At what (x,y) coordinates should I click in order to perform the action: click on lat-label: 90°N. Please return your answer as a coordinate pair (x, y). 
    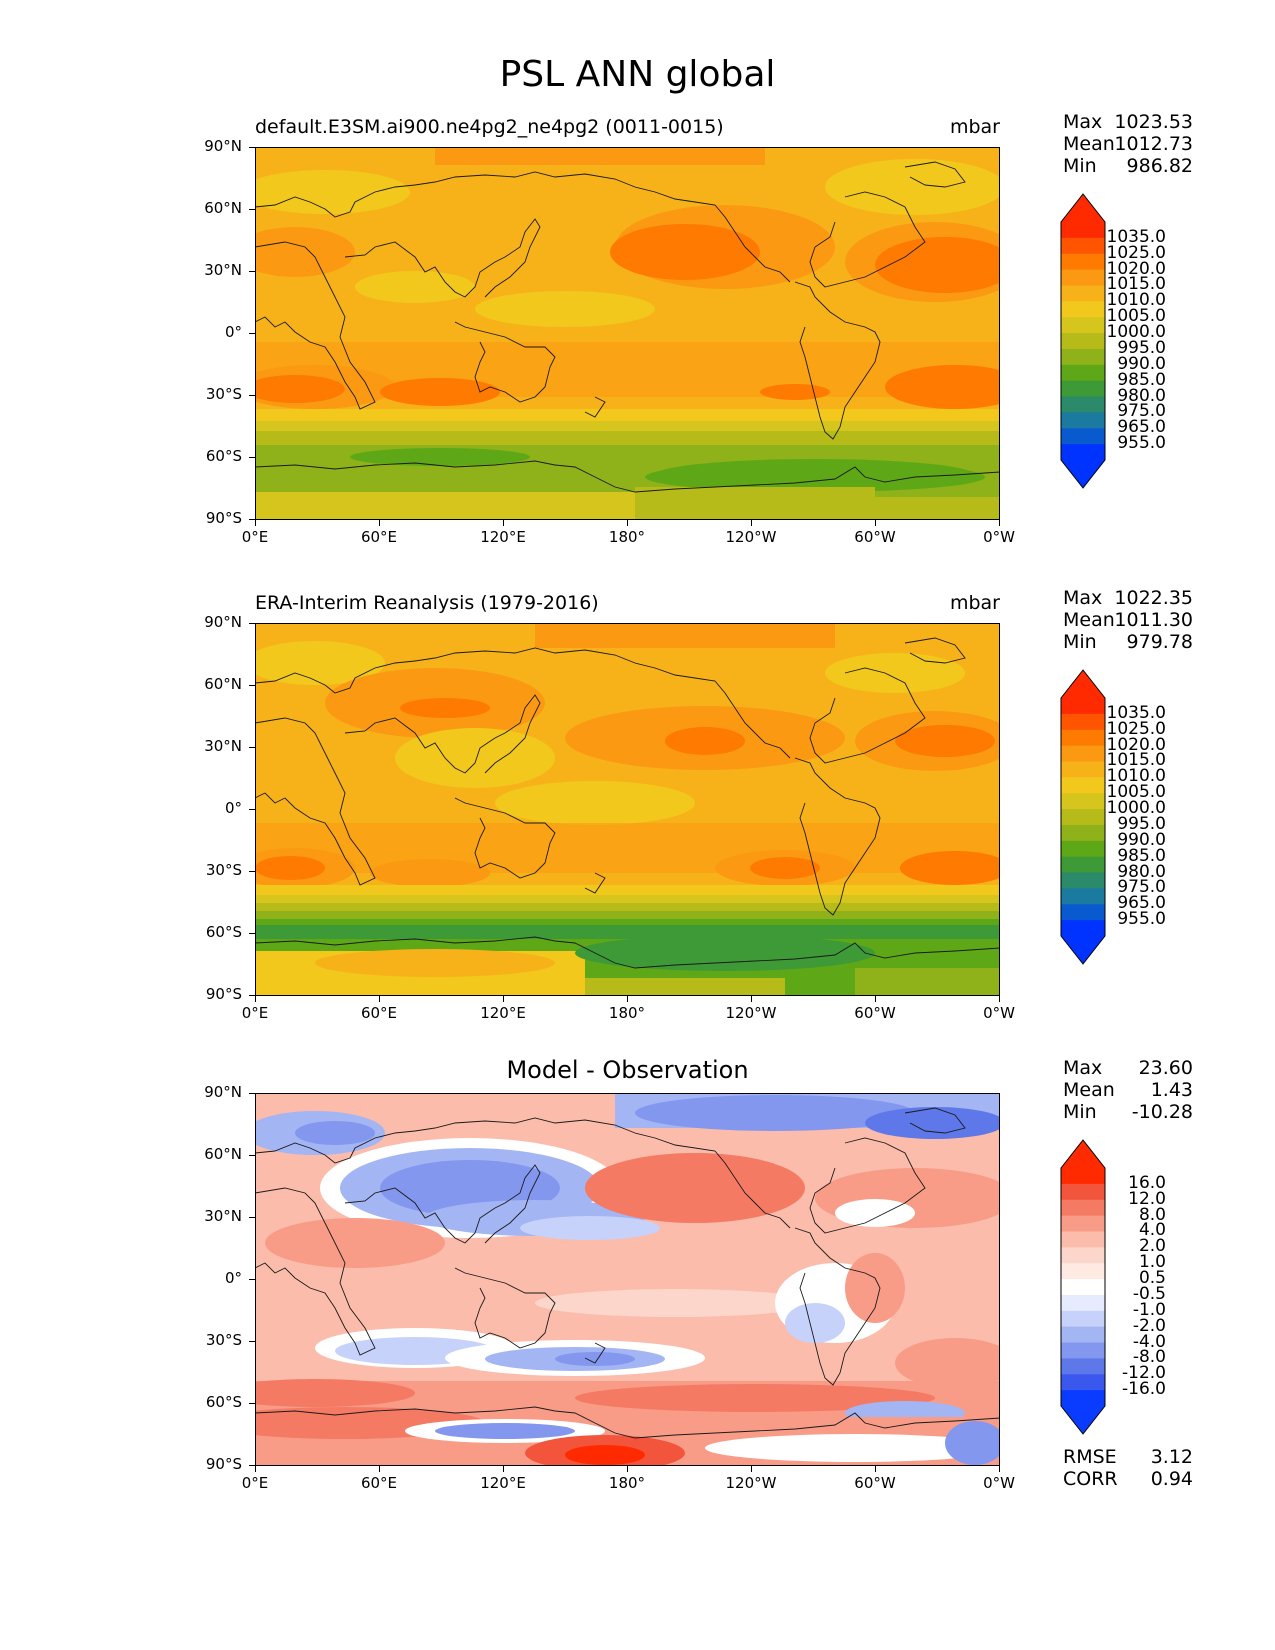
    Looking at the image, I should click on (223, 622).